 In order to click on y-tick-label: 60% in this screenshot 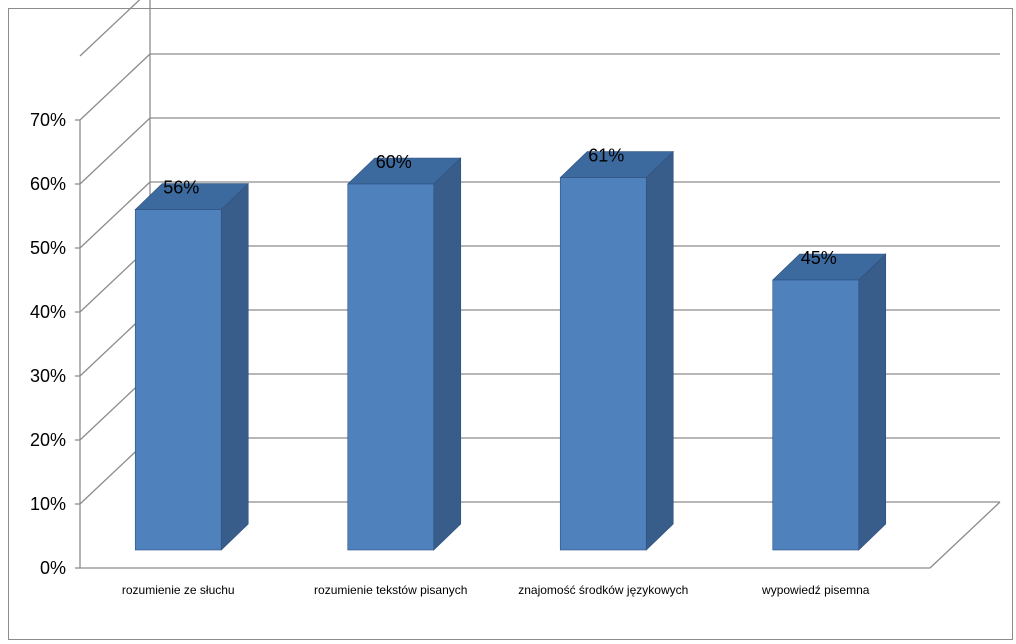, I will do `click(48, 184)`.